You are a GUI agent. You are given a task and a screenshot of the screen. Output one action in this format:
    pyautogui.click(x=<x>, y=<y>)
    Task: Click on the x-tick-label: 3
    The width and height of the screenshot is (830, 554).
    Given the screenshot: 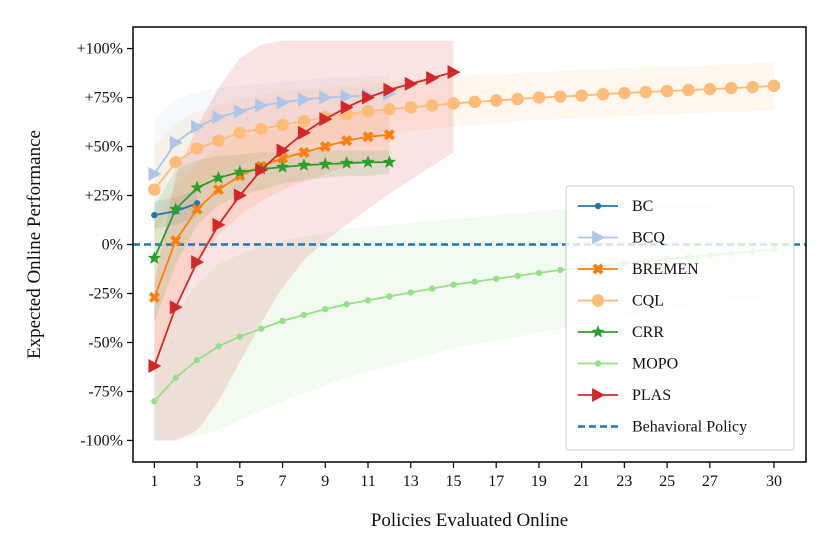 What is the action you would take?
    pyautogui.click(x=197, y=481)
    